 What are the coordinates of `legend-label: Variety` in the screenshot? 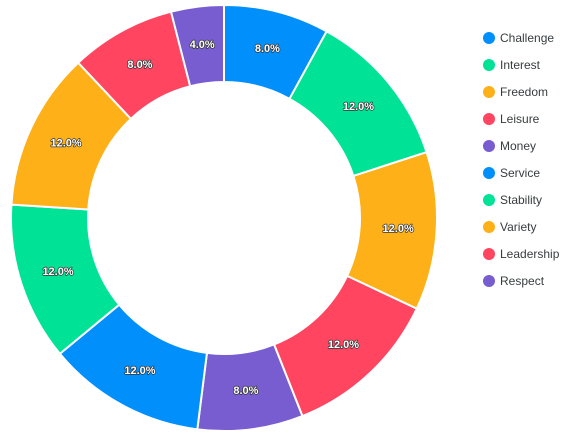 It's located at (518, 226).